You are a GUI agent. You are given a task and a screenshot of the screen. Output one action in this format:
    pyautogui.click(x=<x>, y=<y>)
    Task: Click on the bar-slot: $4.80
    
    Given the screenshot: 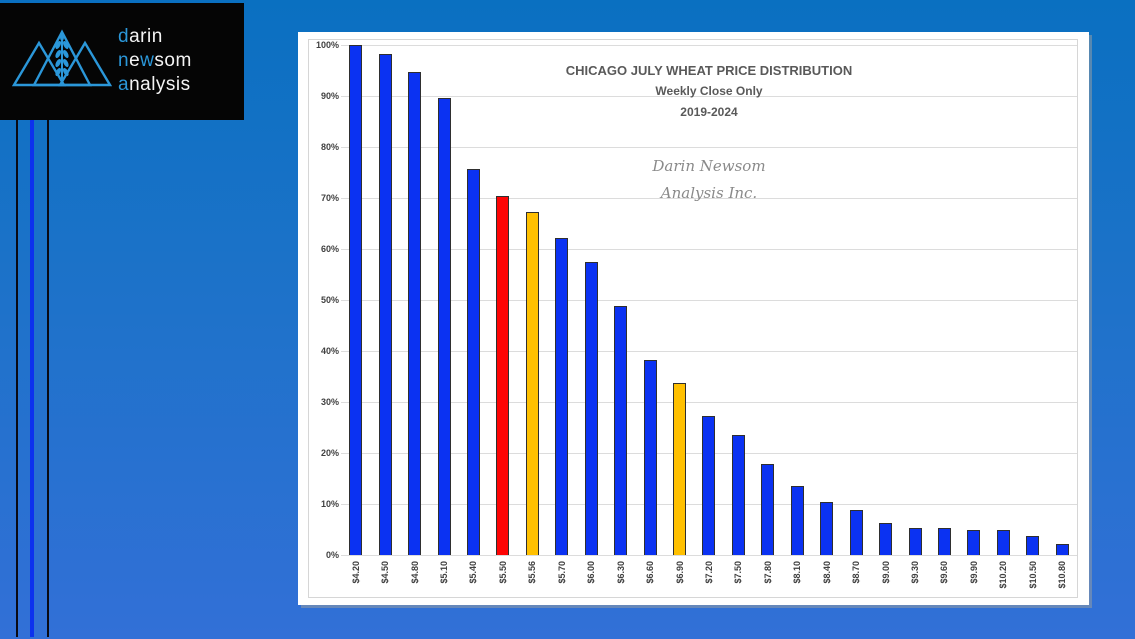 What is the action you would take?
    pyautogui.click(x=414, y=314)
    